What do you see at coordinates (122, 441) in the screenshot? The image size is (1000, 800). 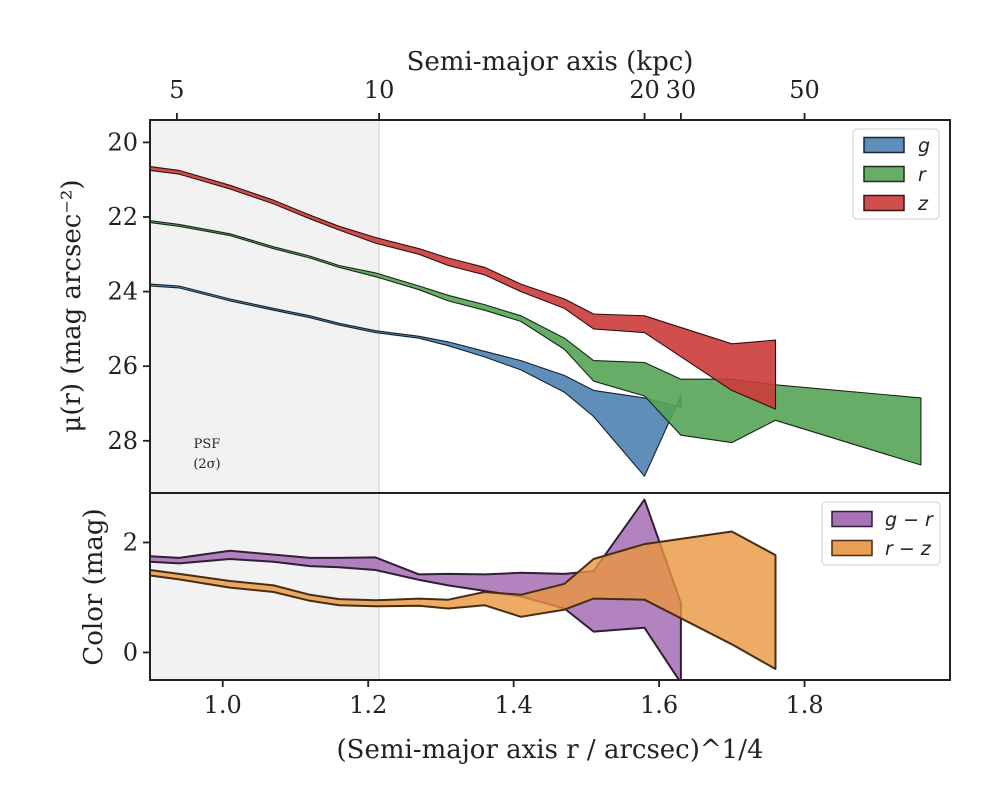 I see `mu-ytick-label: 28` at bounding box center [122, 441].